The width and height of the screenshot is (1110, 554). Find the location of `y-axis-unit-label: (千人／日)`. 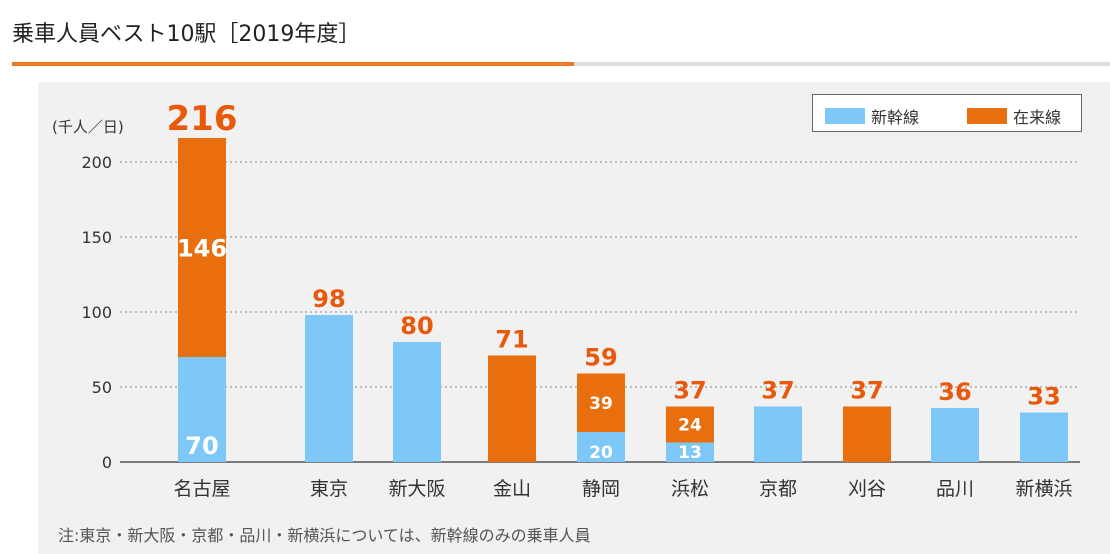

y-axis-unit-label: (千人／日) is located at coordinates (88, 127).